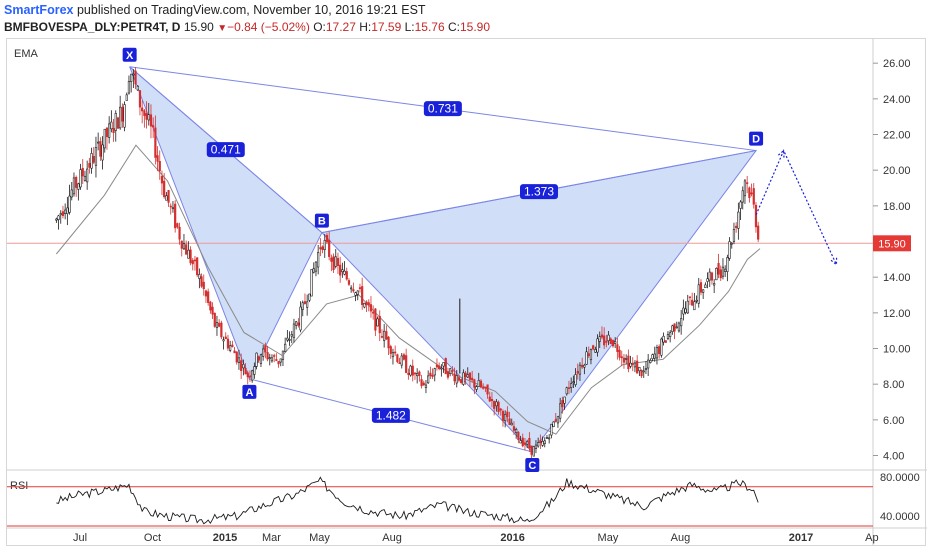 The image size is (932, 550). What do you see at coordinates (900, 478) in the screenshot?
I see `rsi-tick-label: 80.0000` at bounding box center [900, 478].